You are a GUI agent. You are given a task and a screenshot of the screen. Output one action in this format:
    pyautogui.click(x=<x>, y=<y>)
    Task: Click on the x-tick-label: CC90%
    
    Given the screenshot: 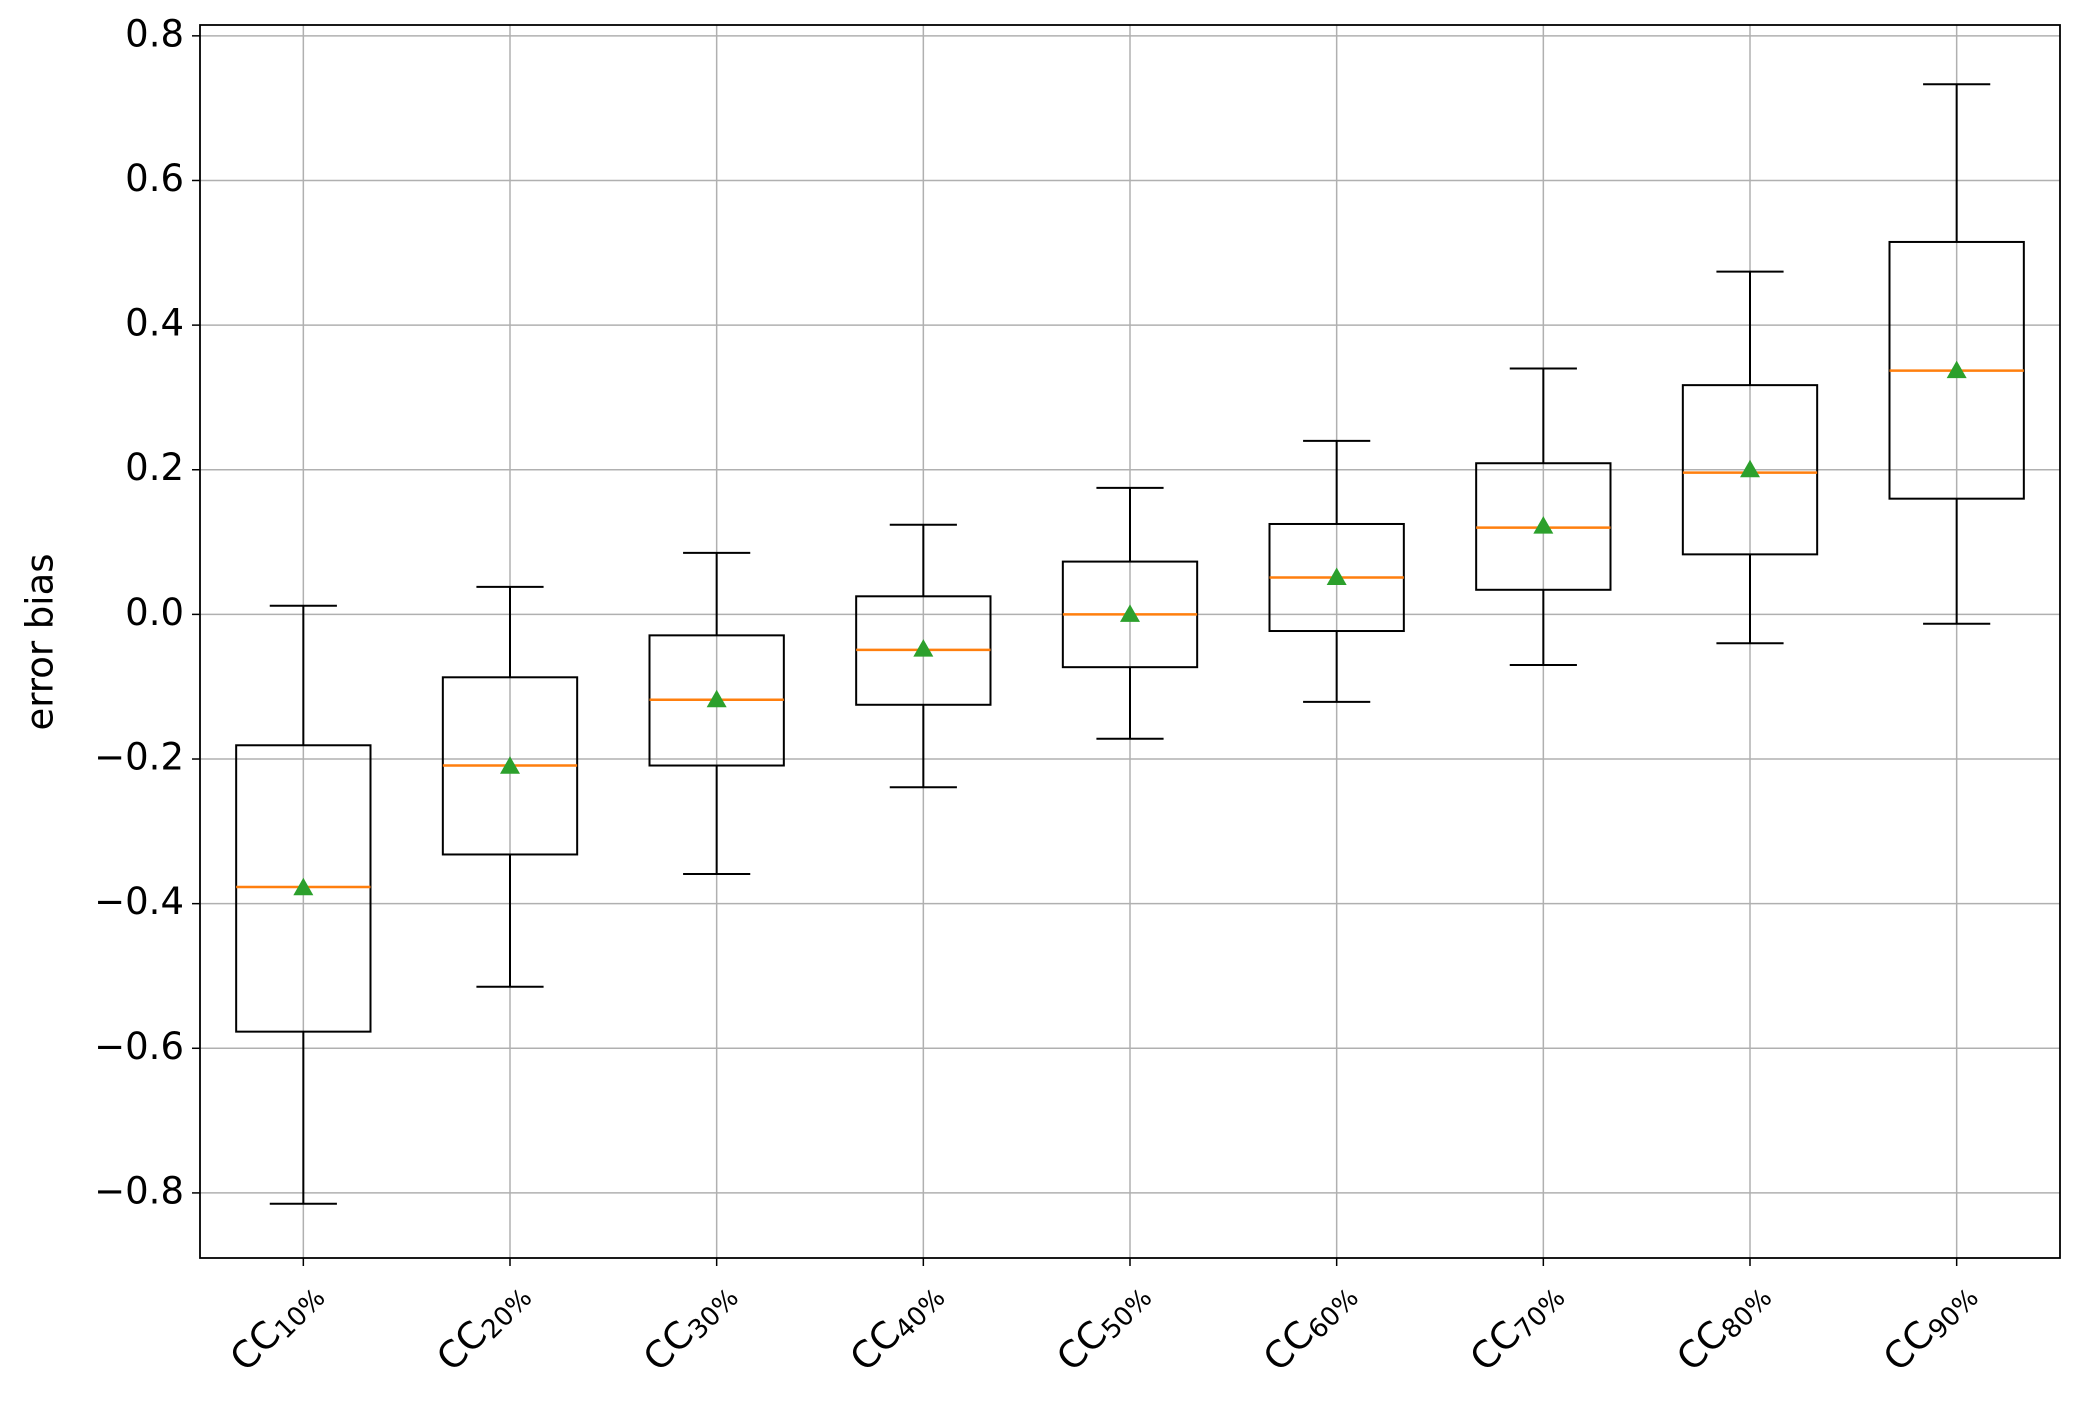 What is the action you would take?
    pyautogui.click(x=1930, y=1326)
    